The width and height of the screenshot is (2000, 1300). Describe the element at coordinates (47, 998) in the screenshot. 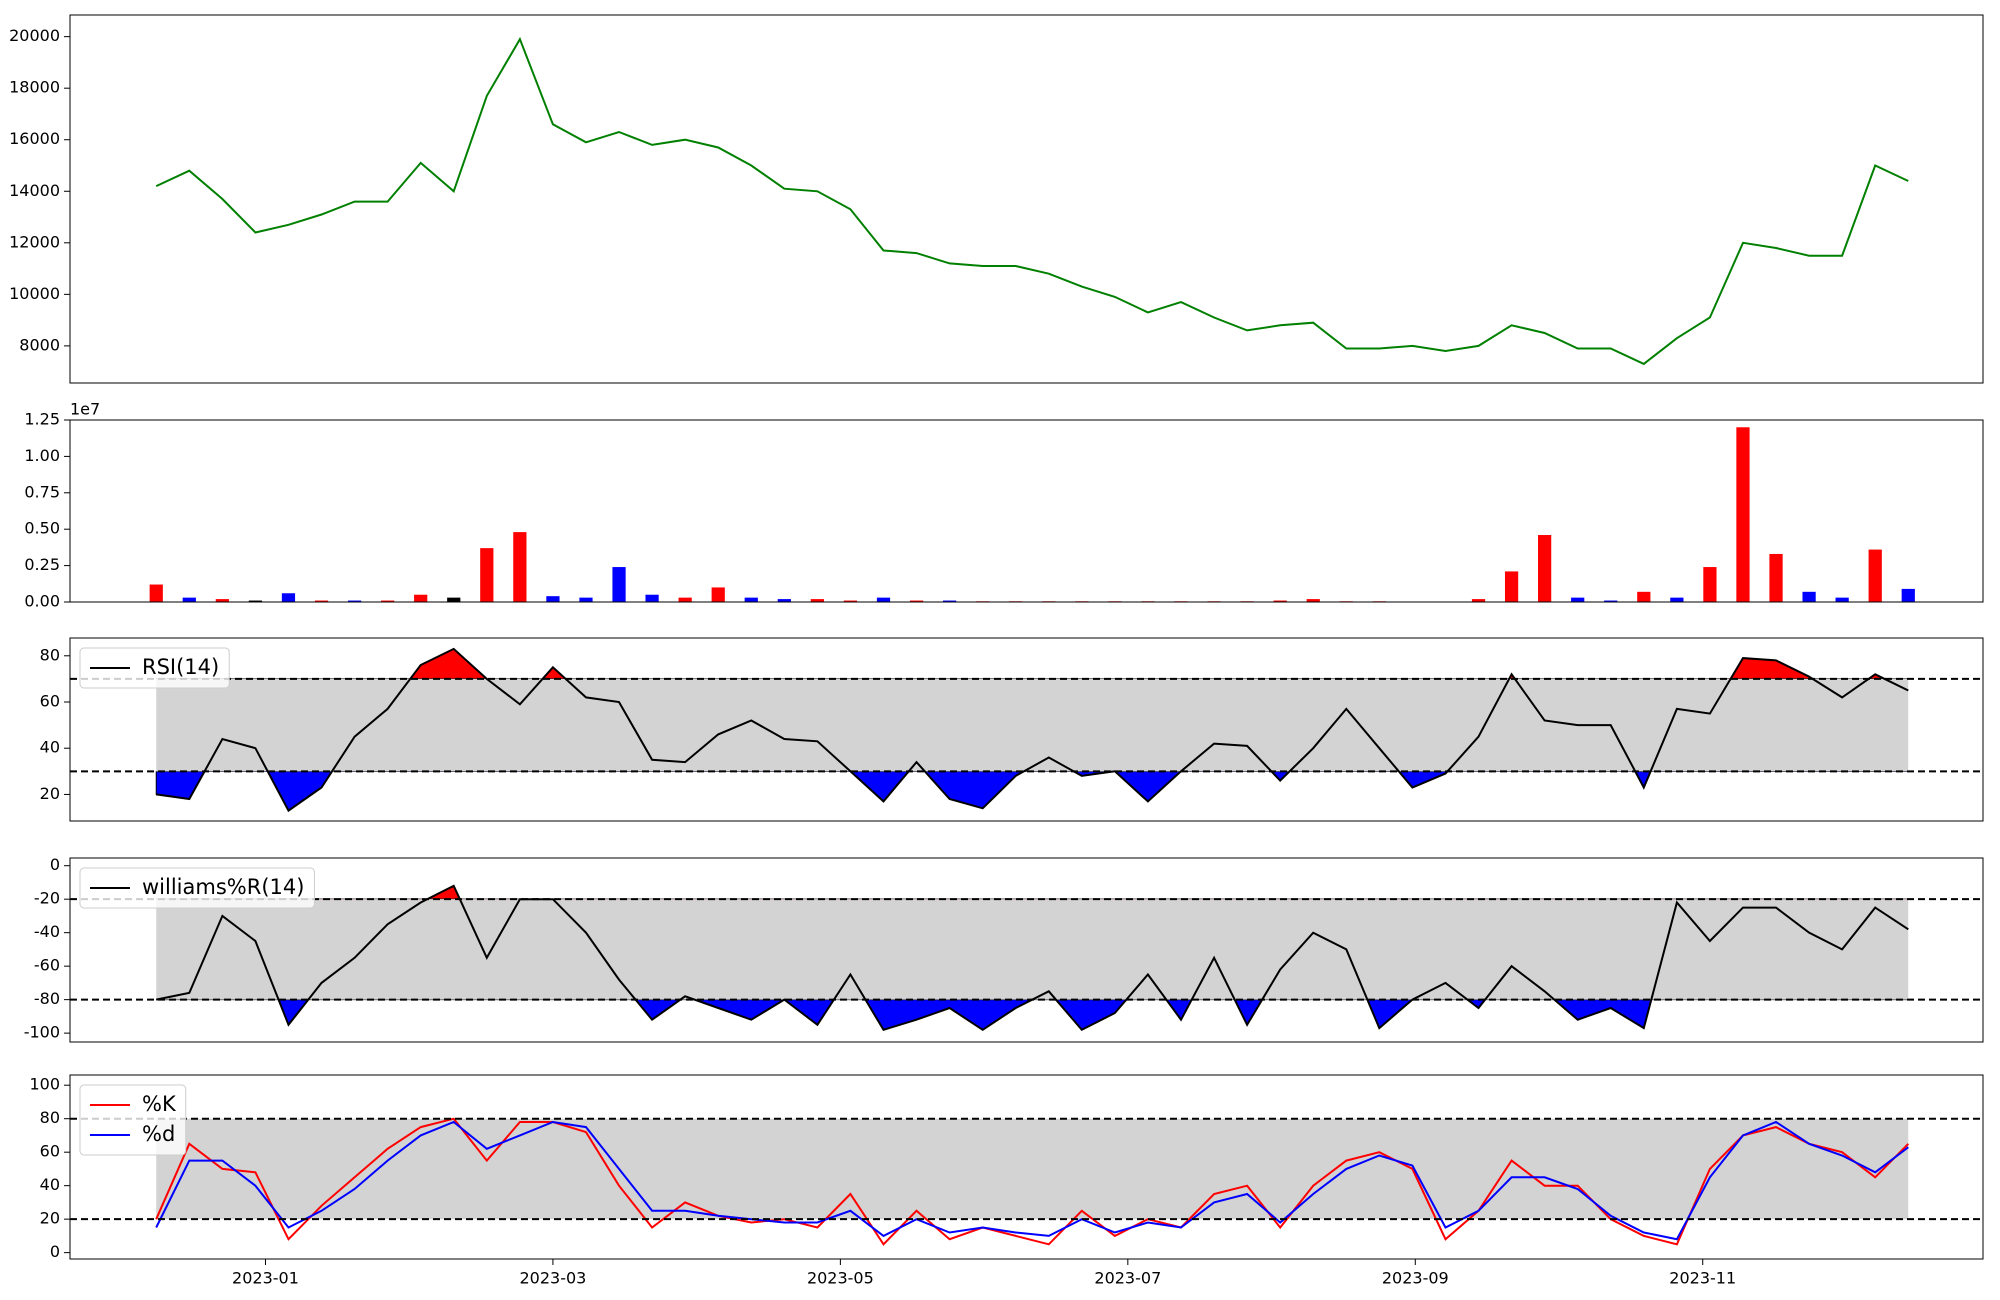

I see `y-tick-label: -80` at that location.